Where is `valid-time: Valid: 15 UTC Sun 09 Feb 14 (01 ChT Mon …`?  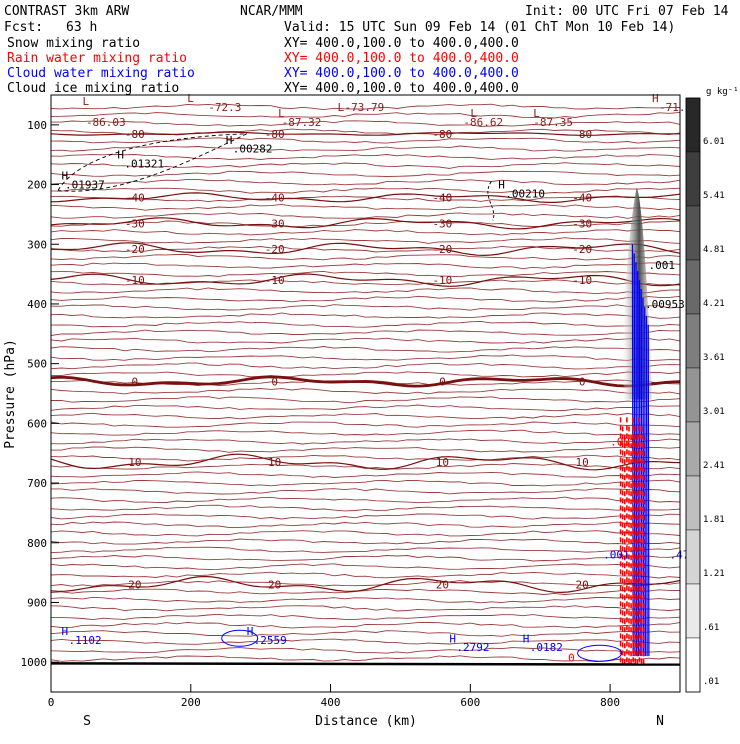 valid-time: Valid: 15 UTC Sun 09 Feb 14 (01 ChT Mon … is located at coordinates (479, 27).